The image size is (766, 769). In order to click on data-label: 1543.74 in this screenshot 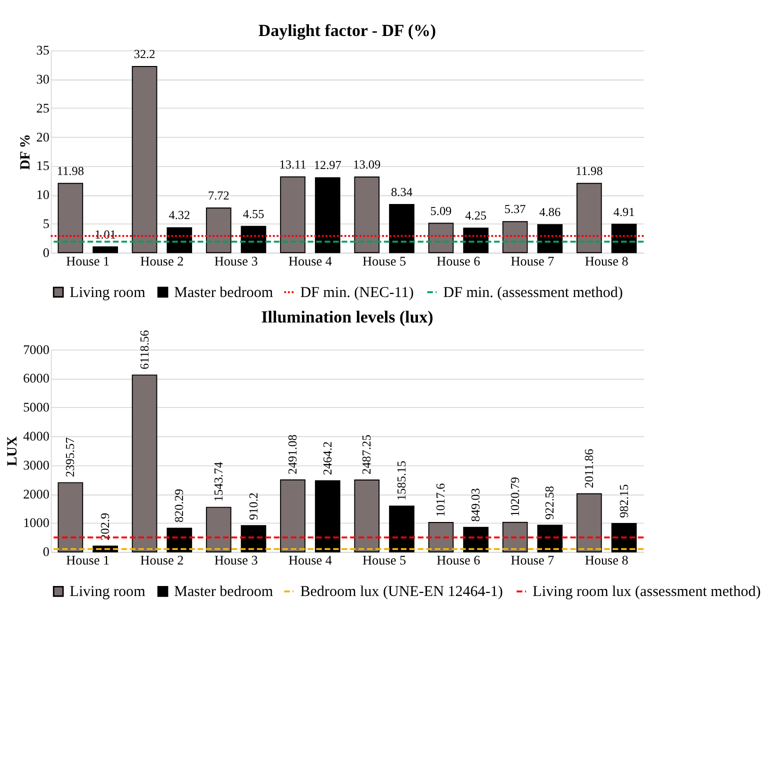, I will do `click(218, 482)`.